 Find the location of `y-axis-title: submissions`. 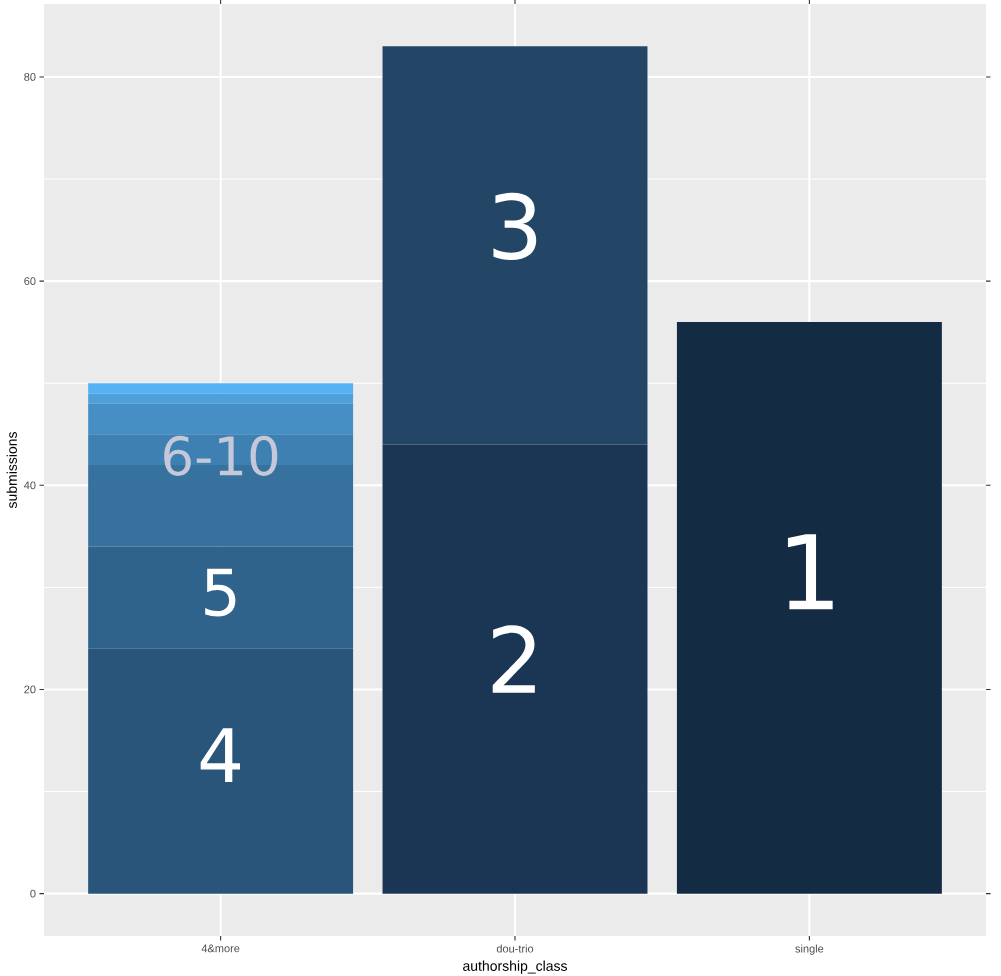

y-axis-title: submissions is located at coordinates (11, 470).